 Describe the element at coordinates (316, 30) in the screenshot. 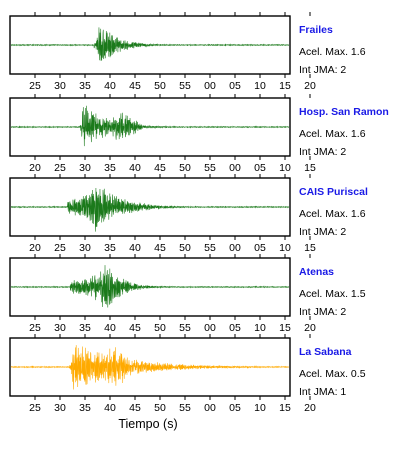

I see `station-name: Frailes` at that location.